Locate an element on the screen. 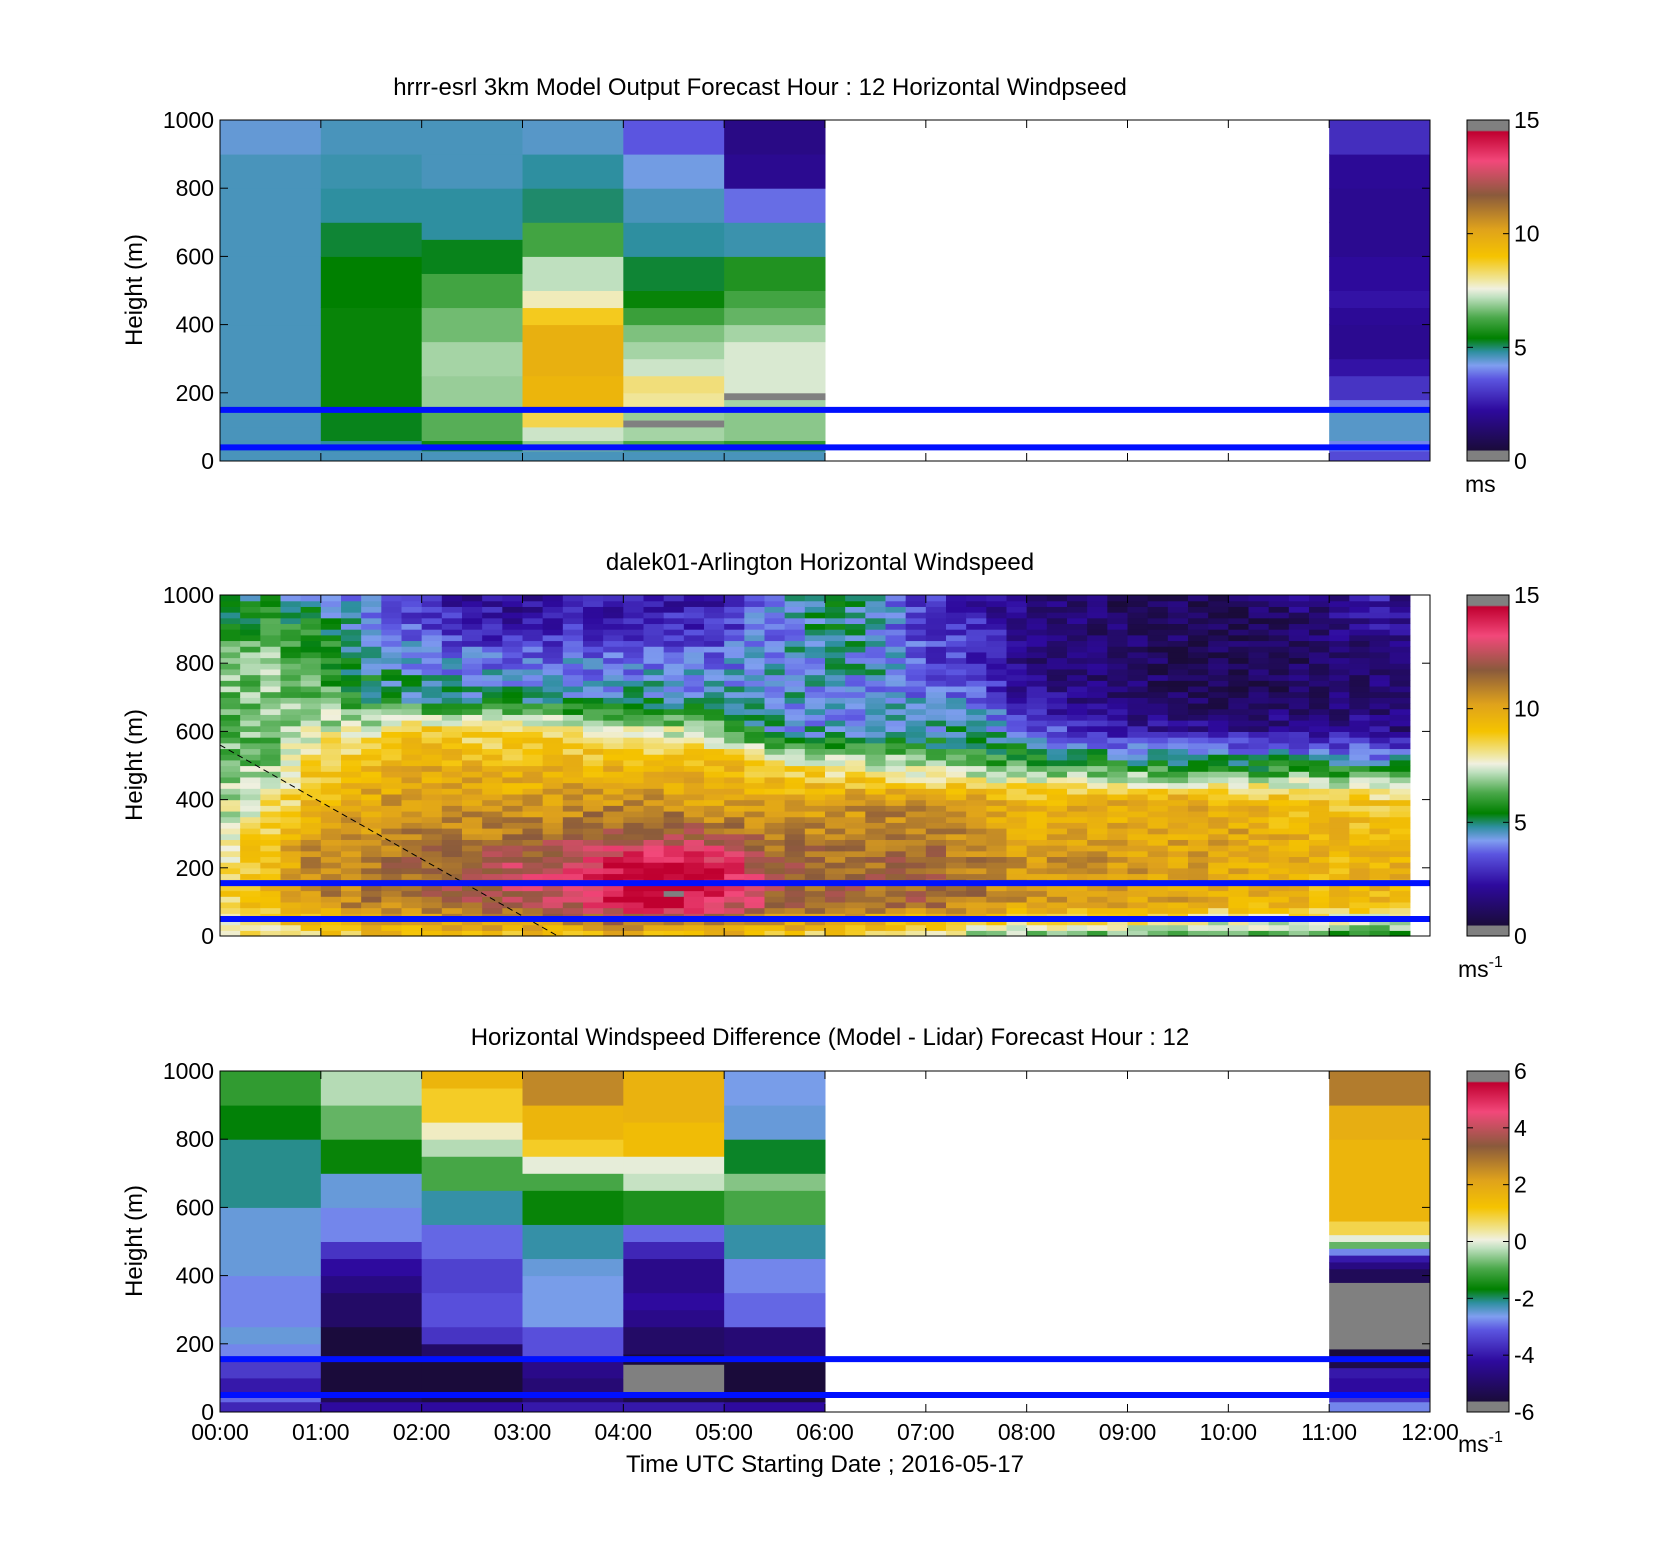  colorbar-tick-label: 10 is located at coordinates (1527, 234).